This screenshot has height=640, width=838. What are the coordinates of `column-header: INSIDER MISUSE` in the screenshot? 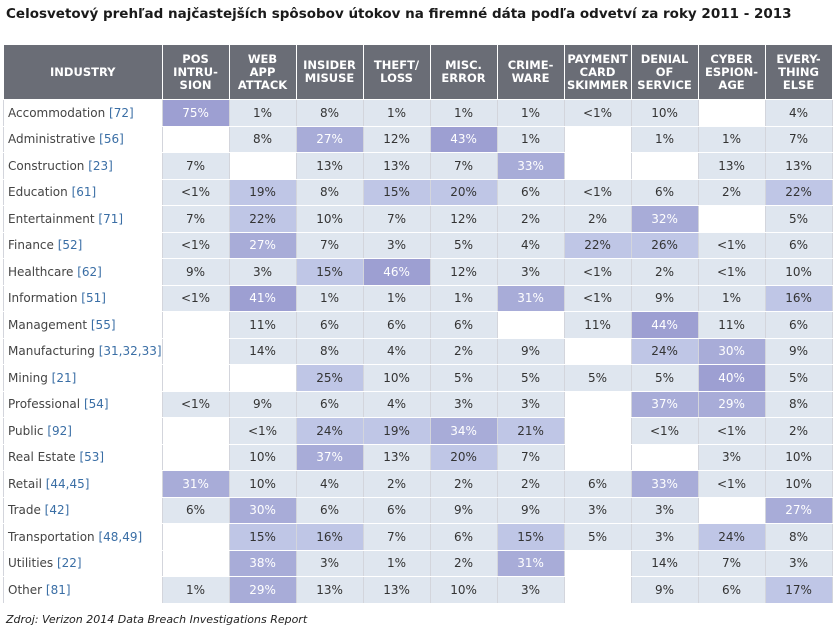 It's located at (329, 72).